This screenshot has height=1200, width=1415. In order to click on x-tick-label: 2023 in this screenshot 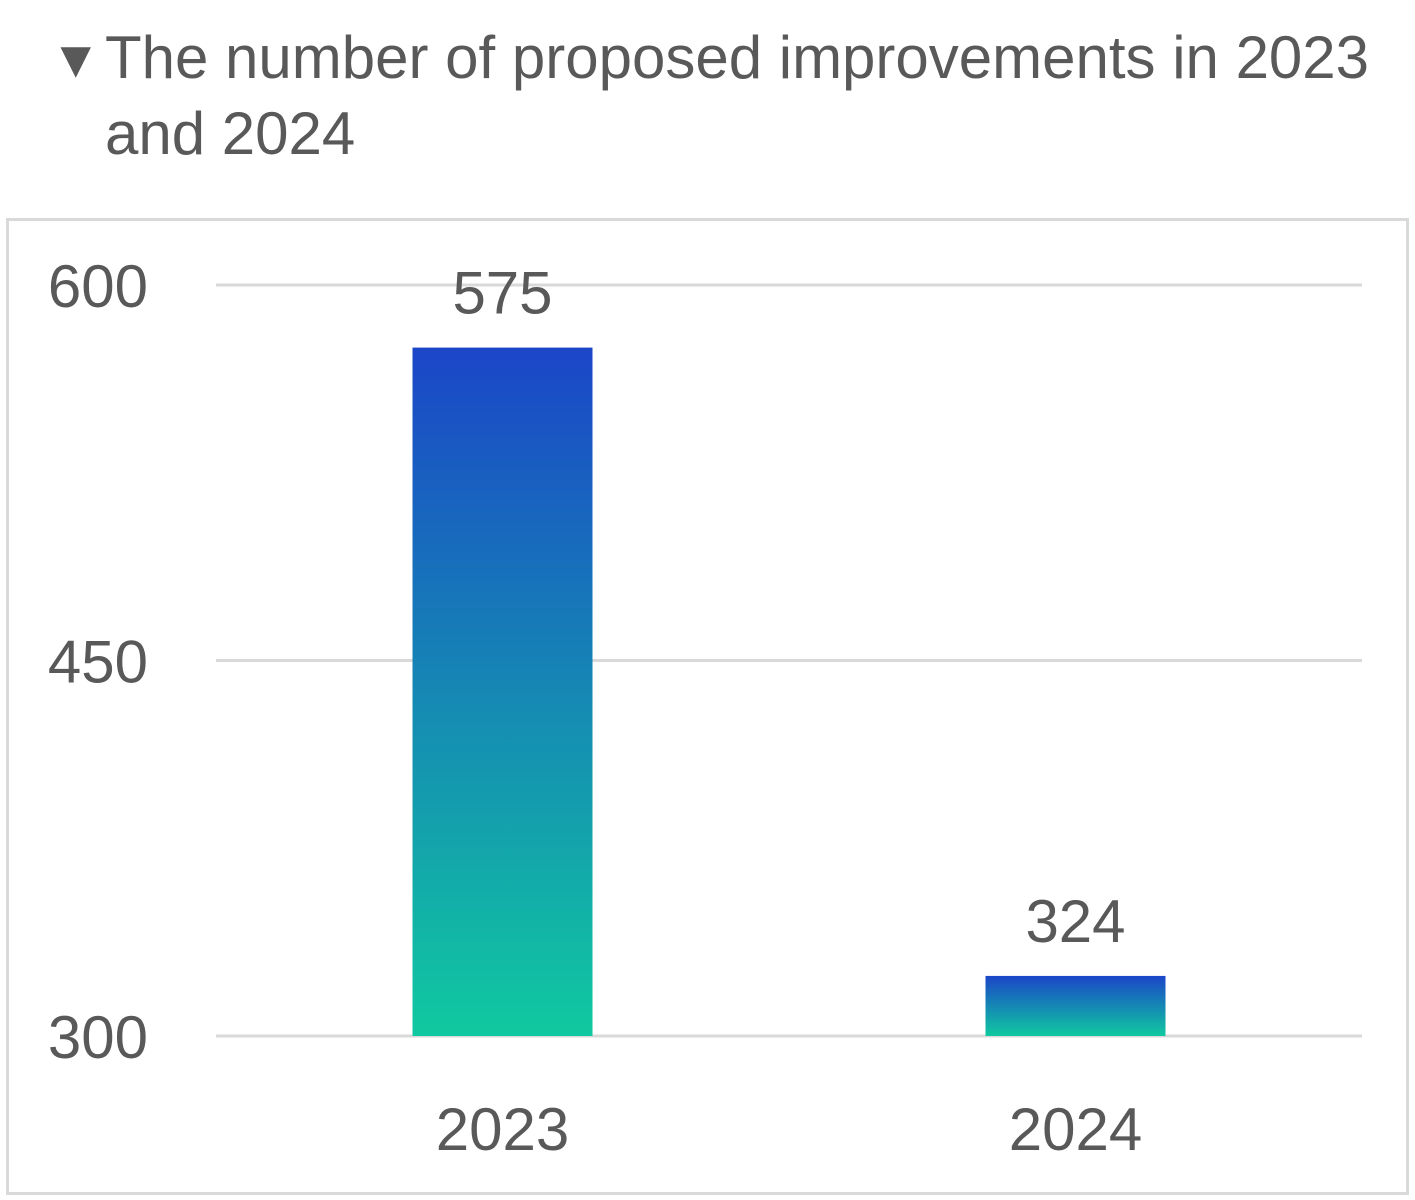, I will do `click(502, 1129)`.